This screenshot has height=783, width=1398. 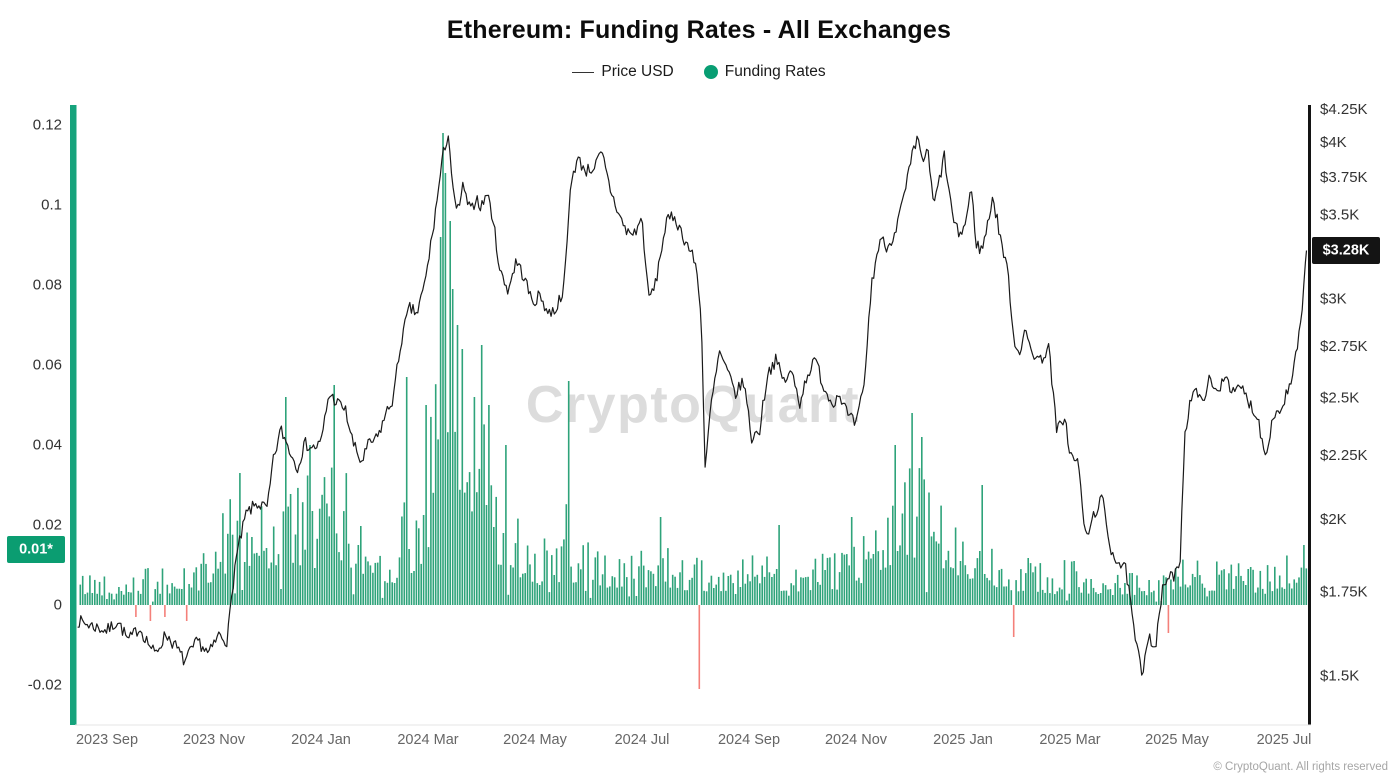 What do you see at coordinates (623, 72) in the screenshot?
I see `legend-item-price: Price USD` at bounding box center [623, 72].